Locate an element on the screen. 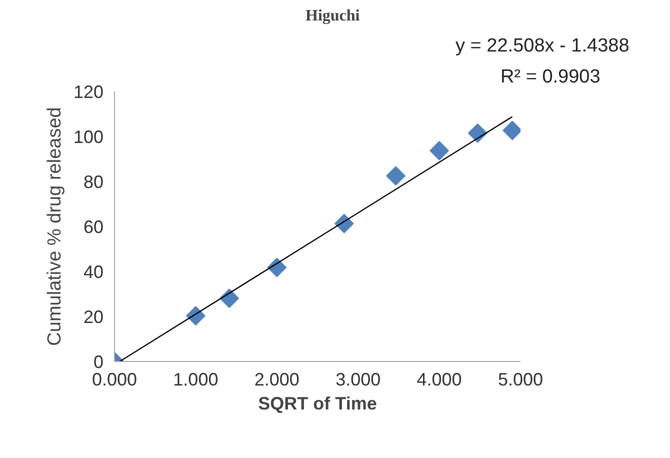 This screenshot has height=458, width=670. y-tick-label: 60 is located at coordinates (93, 227).